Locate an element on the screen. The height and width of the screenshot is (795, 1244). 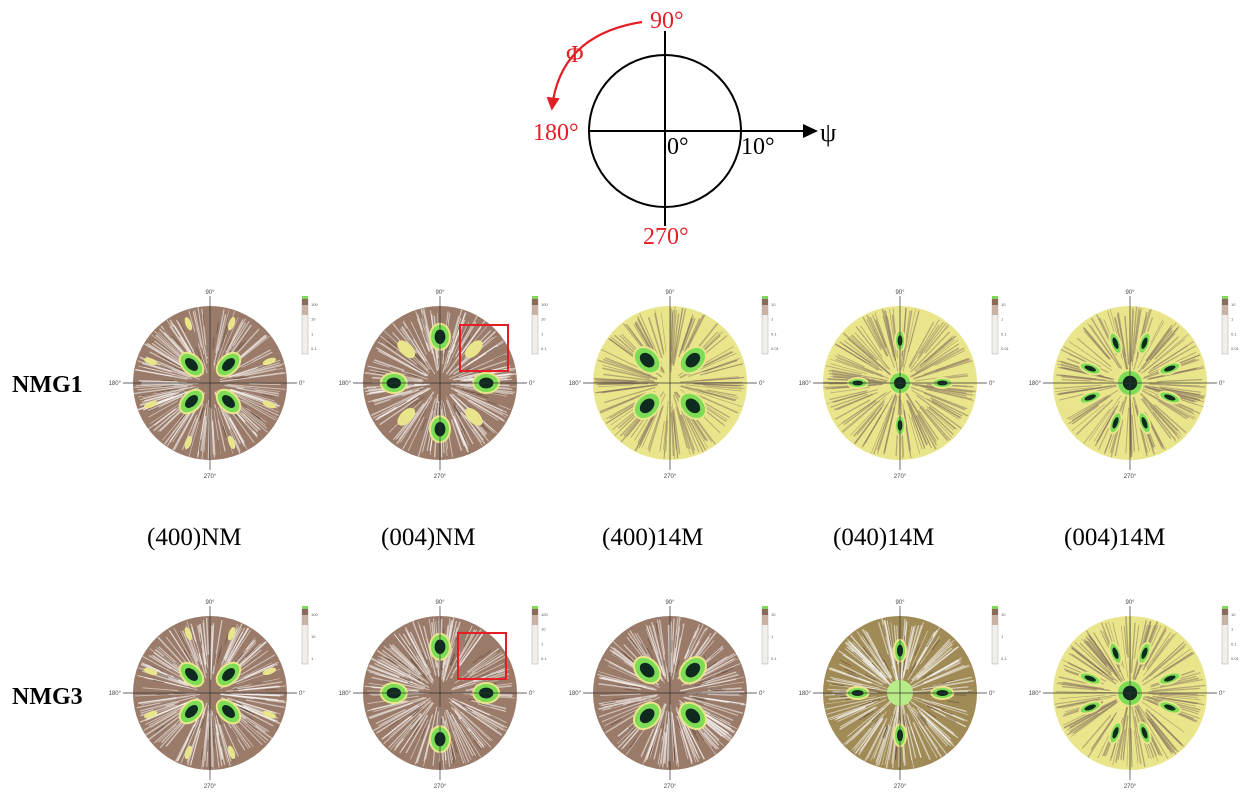
psi-arrowhead is located at coordinates (810, 131).